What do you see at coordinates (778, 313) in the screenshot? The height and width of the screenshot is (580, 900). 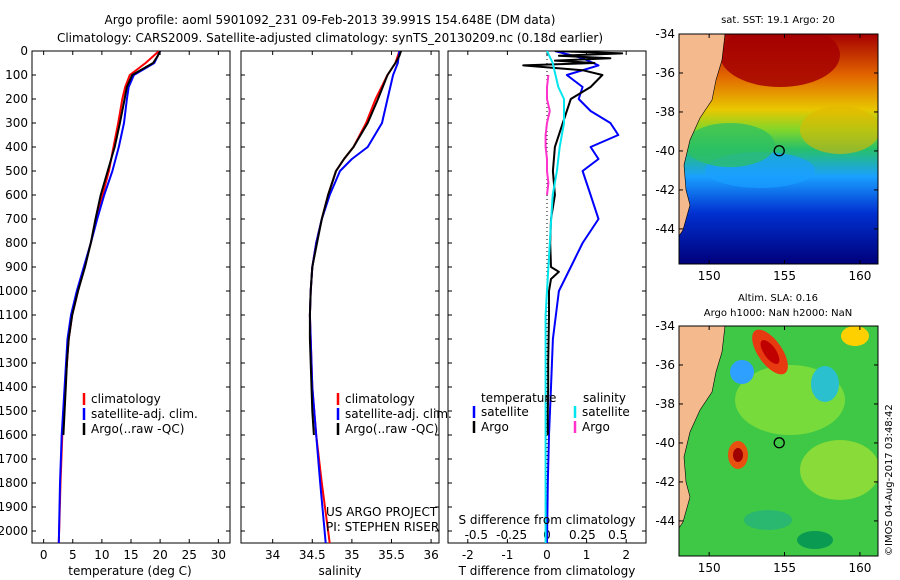 I see `sla-map-title-line2: Argo h1000: NaN h2000: NaN` at bounding box center [778, 313].